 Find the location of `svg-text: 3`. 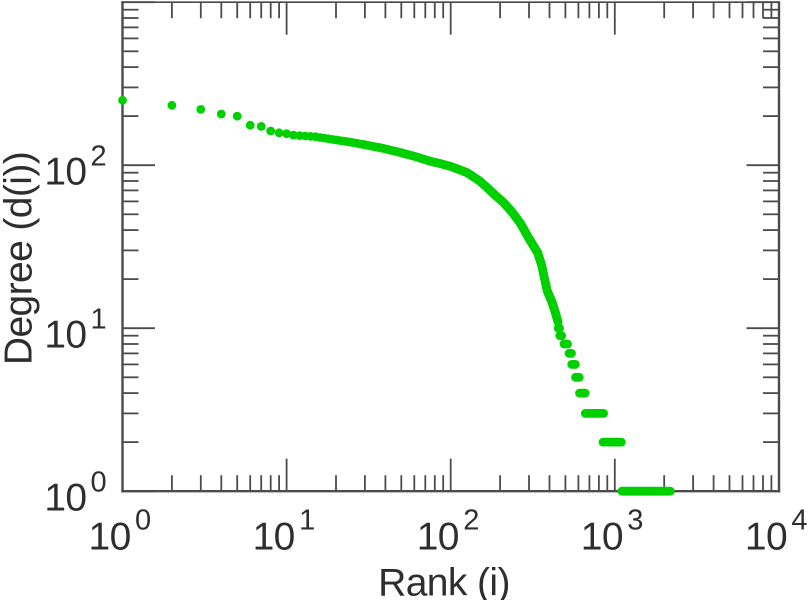

svg-text: 3 is located at coordinates (635, 521).